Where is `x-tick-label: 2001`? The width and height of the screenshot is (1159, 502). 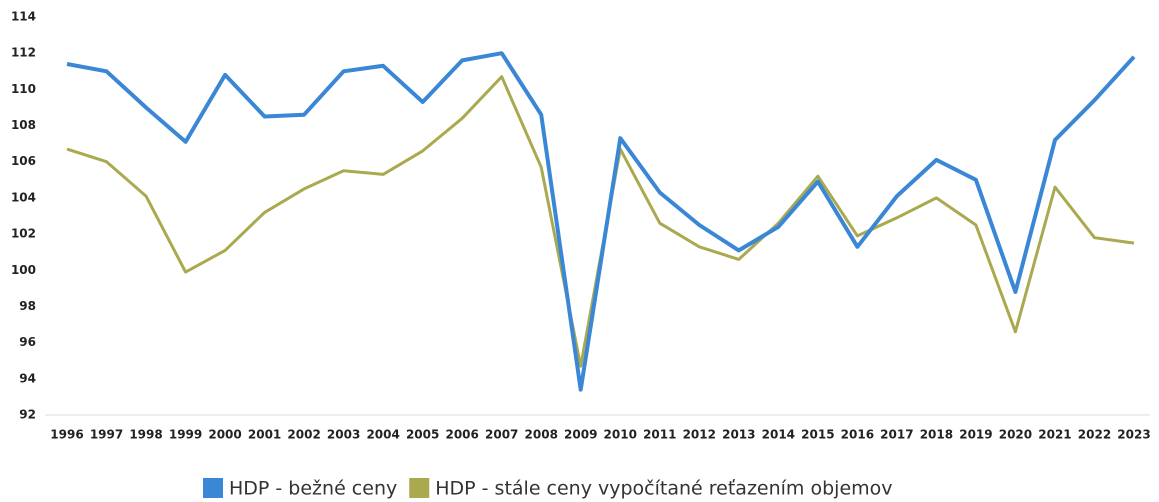
x-tick-label: 2001 is located at coordinates (264, 435).